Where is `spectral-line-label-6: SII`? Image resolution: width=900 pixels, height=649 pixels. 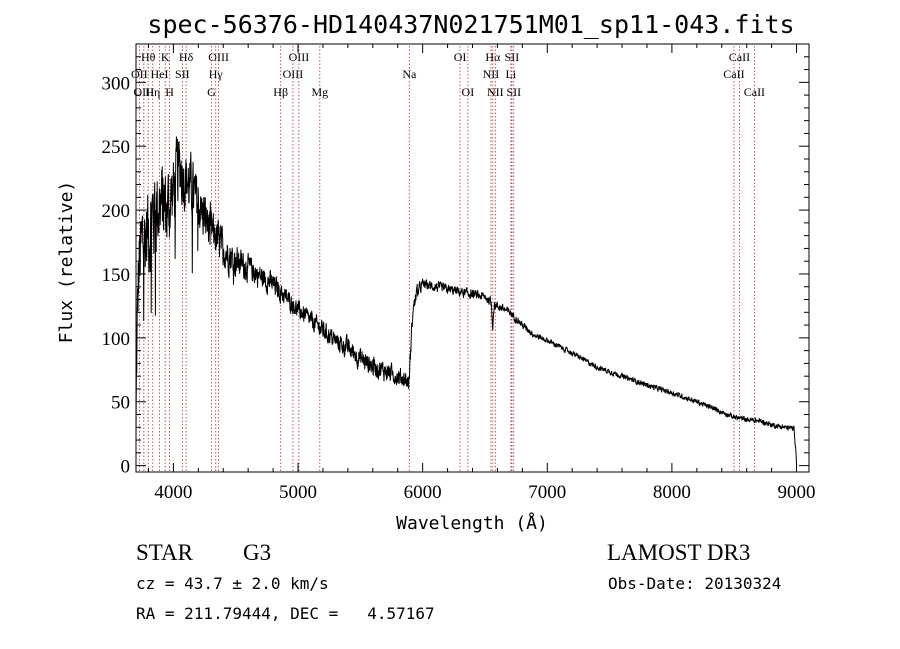 spectral-line-label-6: SII is located at coordinates (182, 74).